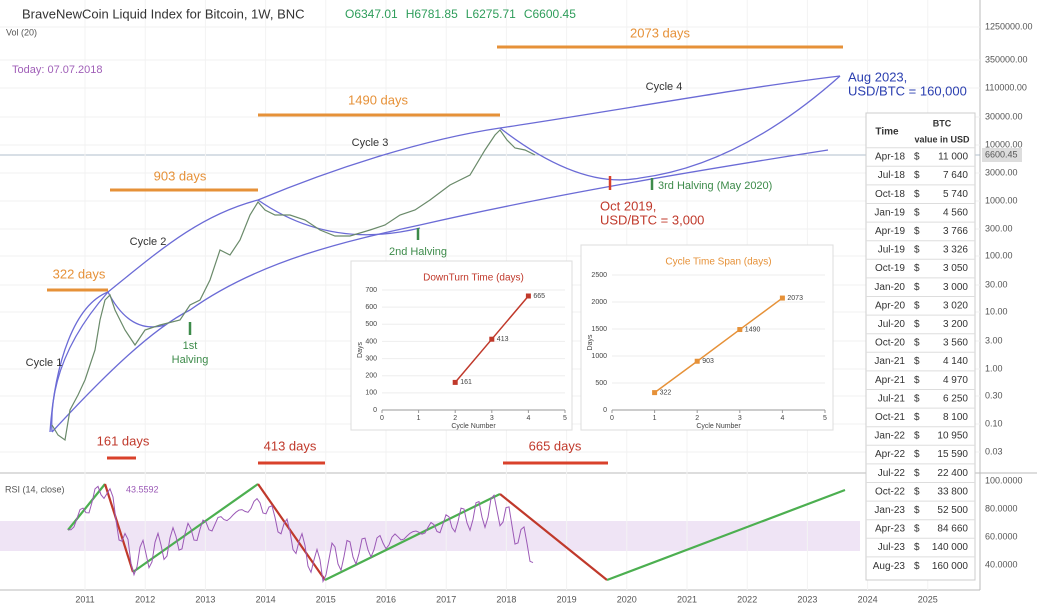  I want to click on halving-label: 1st, so click(190, 346).